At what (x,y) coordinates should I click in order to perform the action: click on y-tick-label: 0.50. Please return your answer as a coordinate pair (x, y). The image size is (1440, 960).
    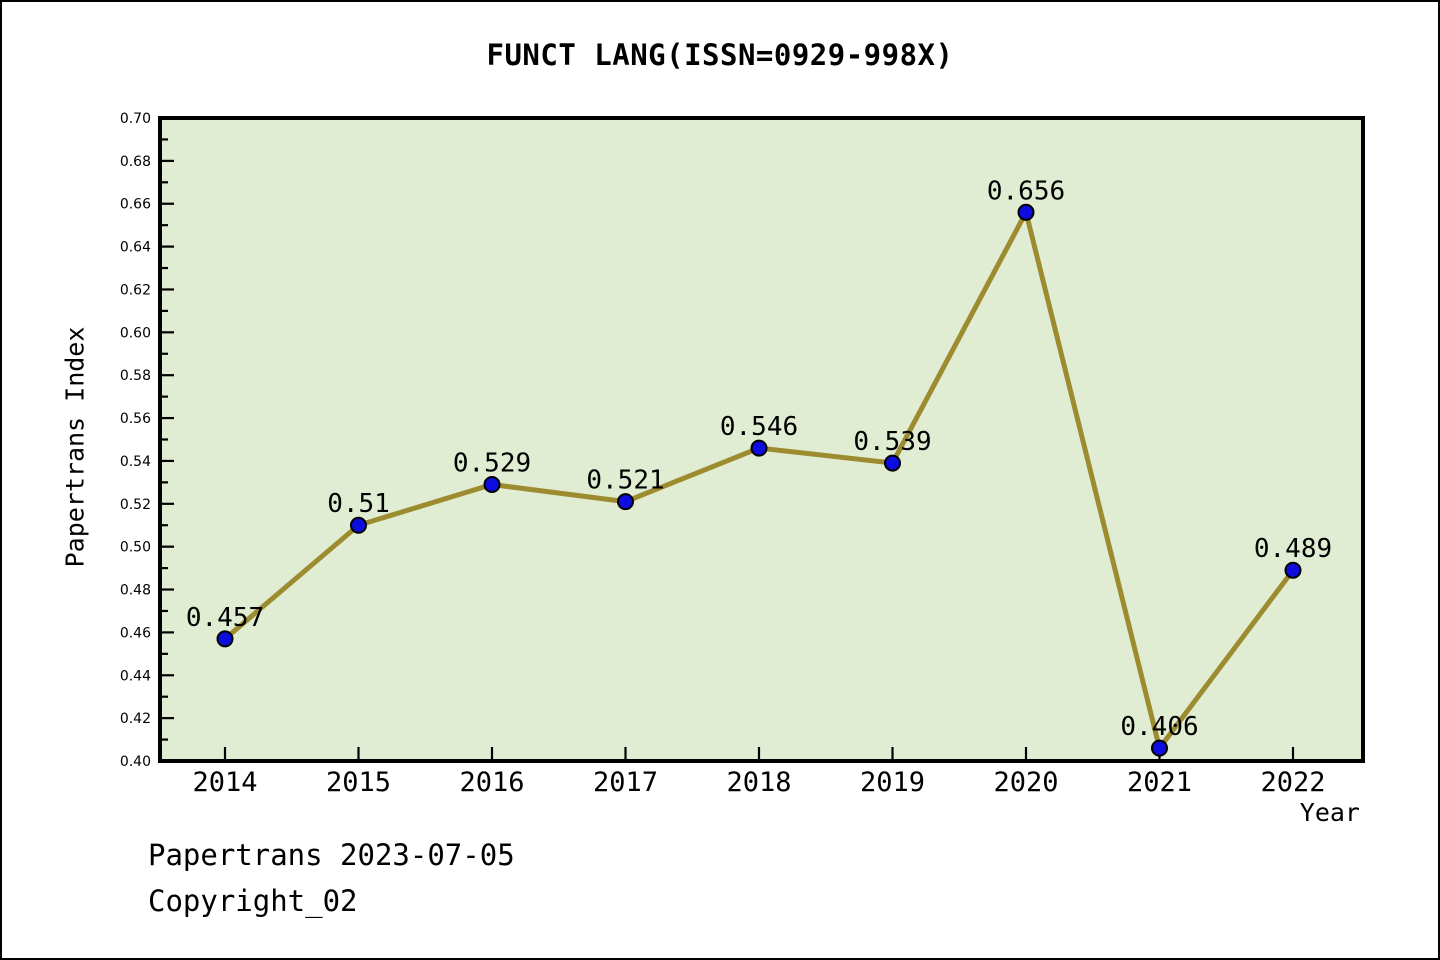
    Looking at the image, I should click on (135, 548).